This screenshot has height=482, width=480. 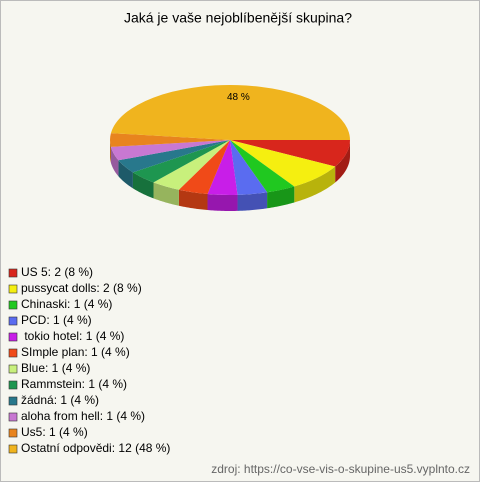 What do you see at coordinates (83, 416) in the screenshot?
I see `legend-label: aloha from hell: 1 (4 %)` at bounding box center [83, 416].